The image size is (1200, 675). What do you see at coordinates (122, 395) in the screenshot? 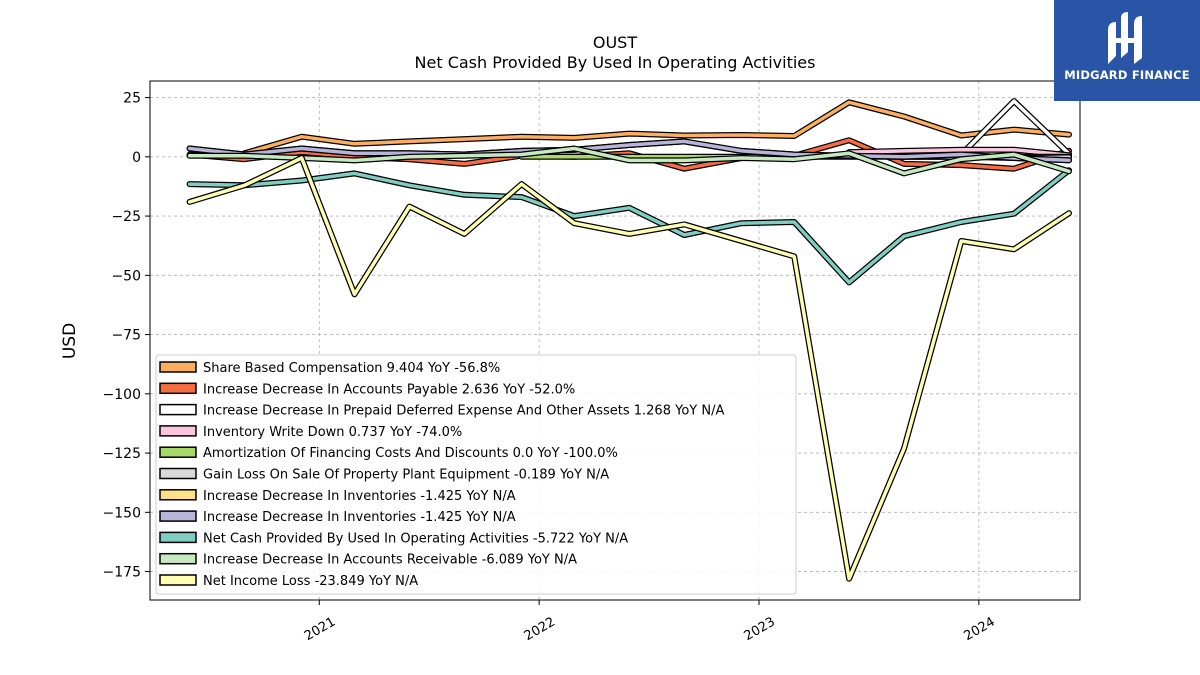
I see `y-tick-label: −100` at bounding box center [122, 395].